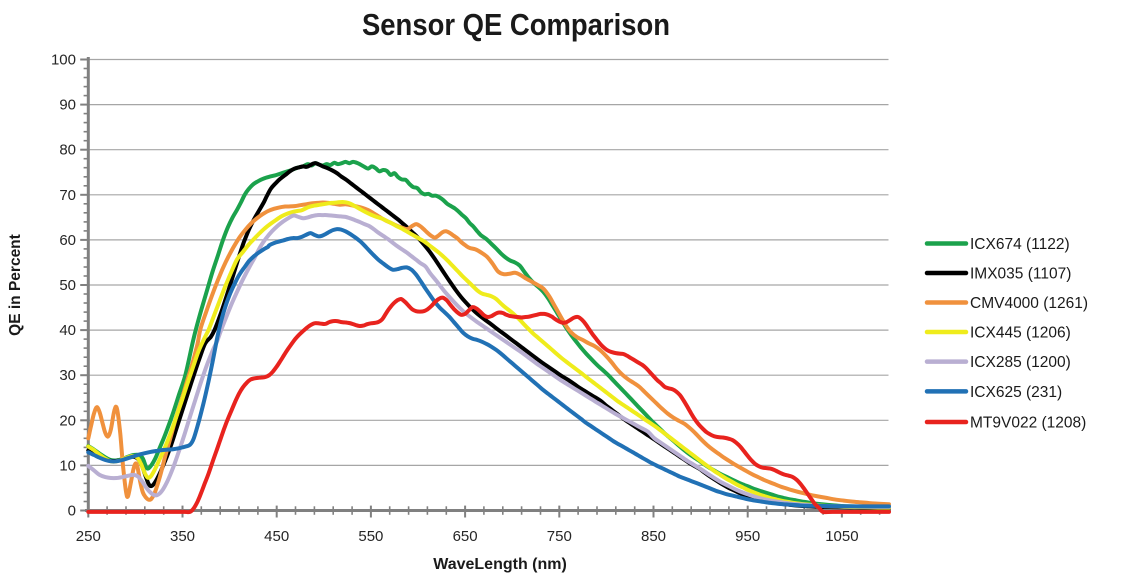 This screenshot has height=582, width=1124. Describe the element at coordinates (15, 285) in the screenshot. I see `svg-text: QE in Percent` at that location.